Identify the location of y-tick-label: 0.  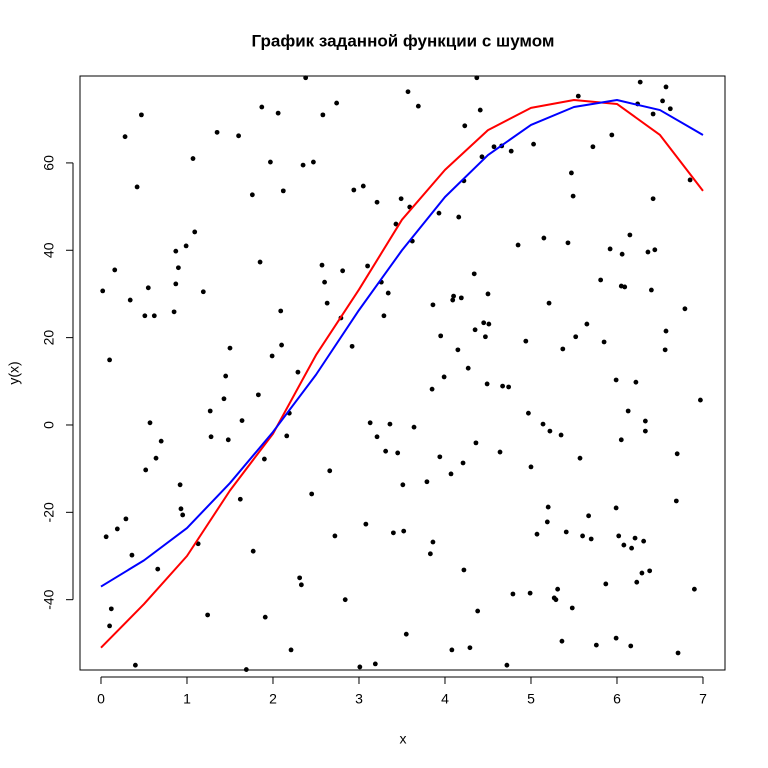
(49, 425).